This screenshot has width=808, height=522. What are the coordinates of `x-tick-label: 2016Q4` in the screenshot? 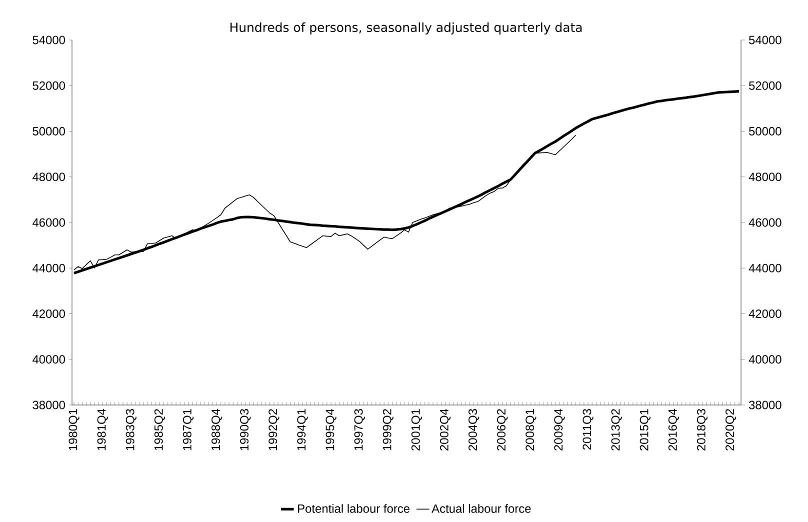 It's located at (674, 429).